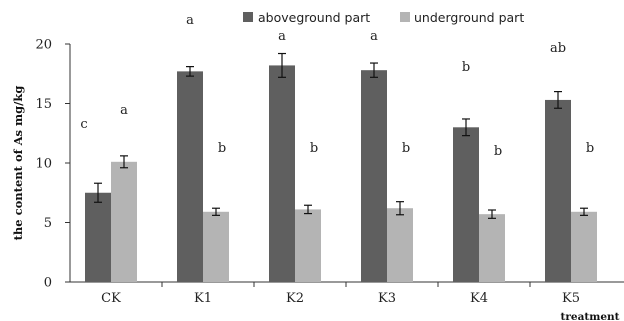 This screenshot has width=624, height=321. What do you see at coordinates (405, 17) in the screenshot?
I see `legend-swatch-underground` at bounding box center [405, 17].